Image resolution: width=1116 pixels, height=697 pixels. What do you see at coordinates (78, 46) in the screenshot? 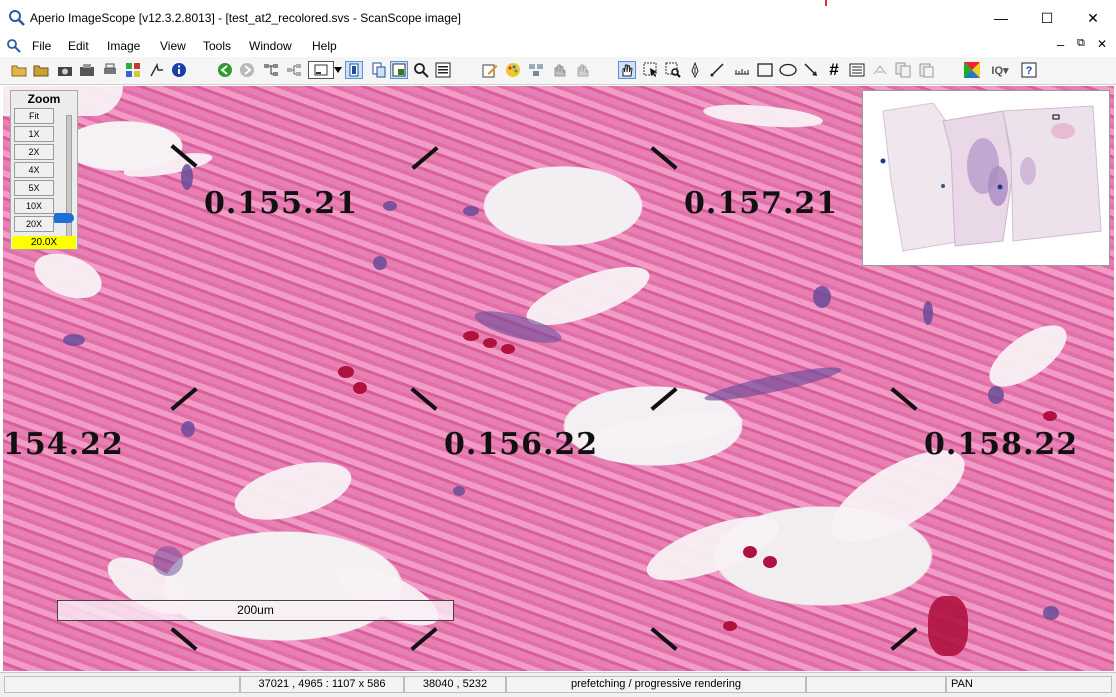
I see `menu-edit: Edit` at bounding box center [78, 46].